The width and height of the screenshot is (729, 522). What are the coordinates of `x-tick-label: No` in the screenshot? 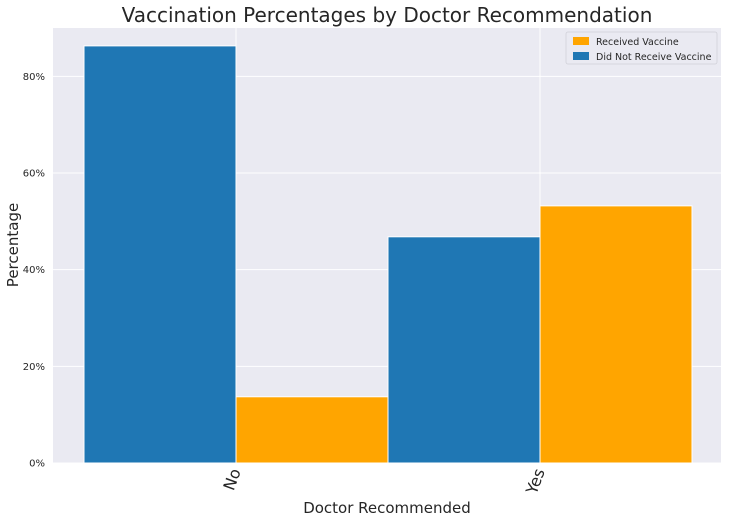 It's located at (231, 479).